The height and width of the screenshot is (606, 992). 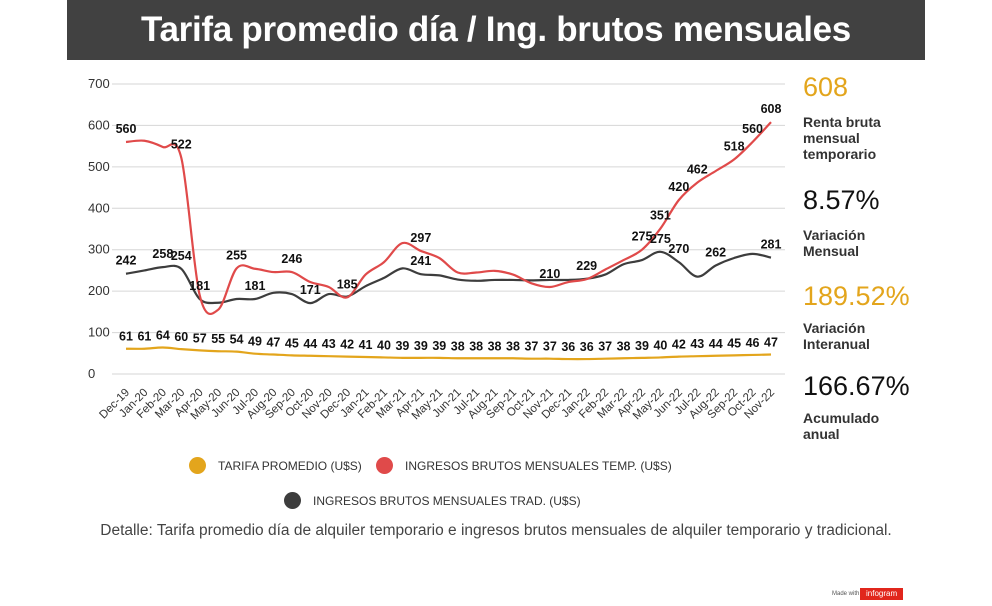 I want to click on data-label-trad: 258, so click(x=162, y=254).